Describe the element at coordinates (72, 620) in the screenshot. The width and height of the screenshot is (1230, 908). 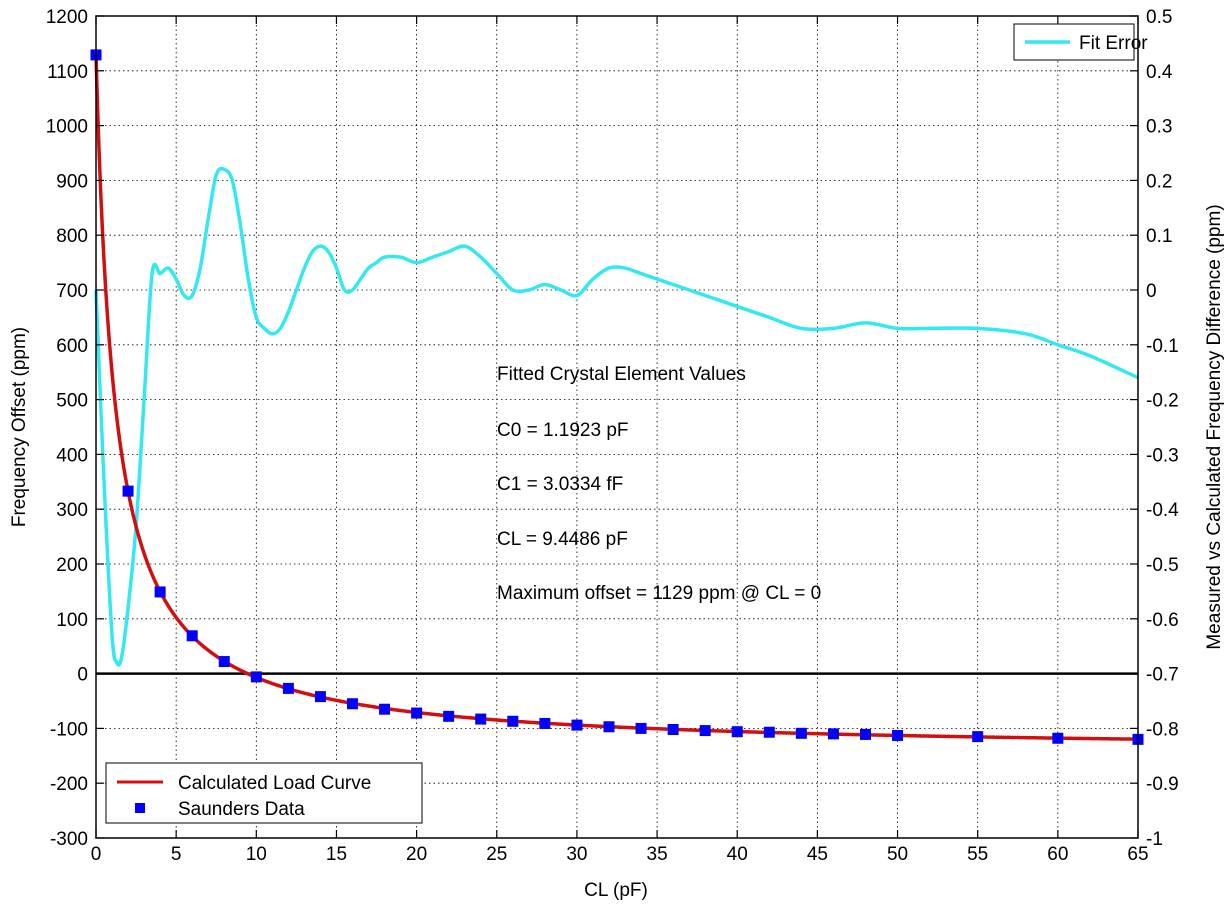
I see `y-left-tick-label: 100` at that location.